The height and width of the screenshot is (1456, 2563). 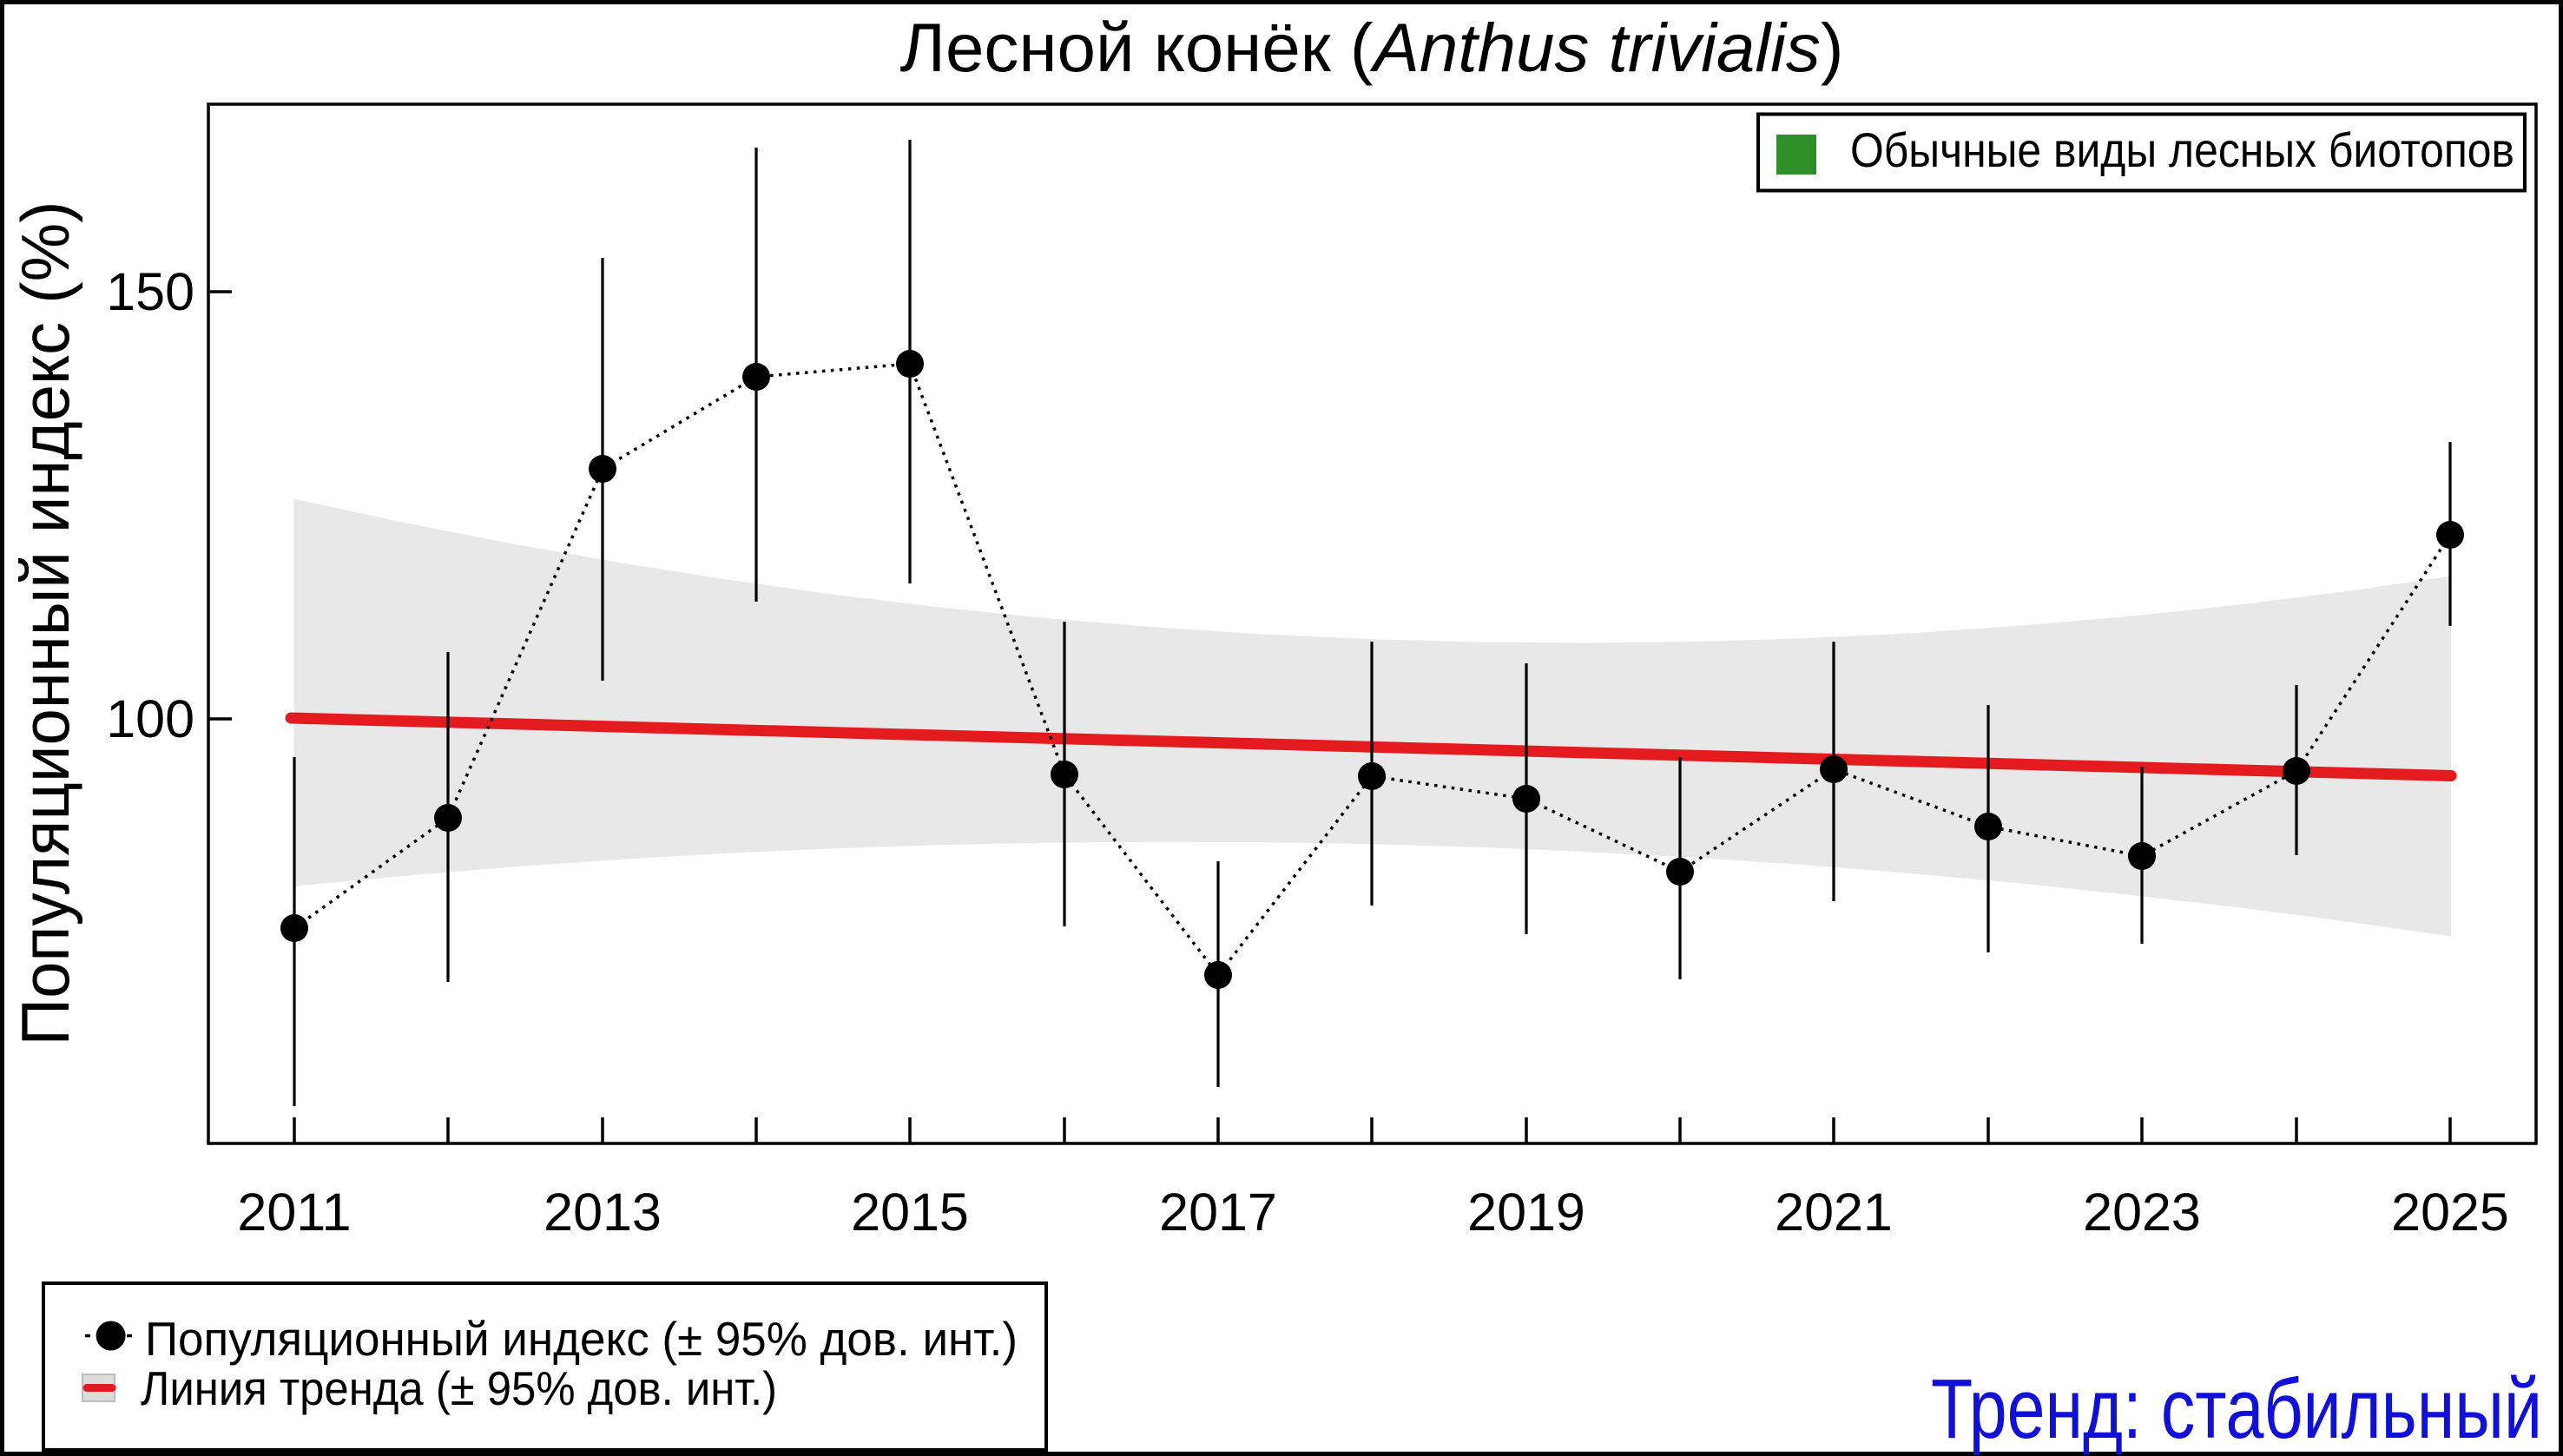 What do you see at coordinates (2142, 1212) in the screenshot?
I see `svg-text: 2023` at bounding box center [2142, 1212].